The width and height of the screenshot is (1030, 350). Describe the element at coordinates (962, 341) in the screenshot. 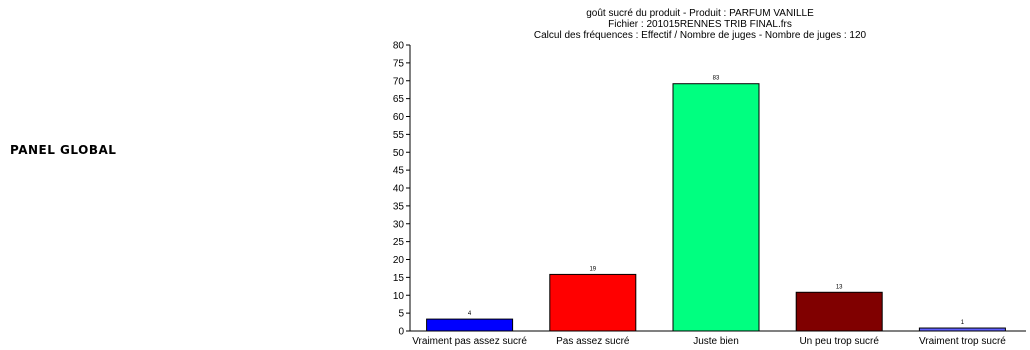

I see `category-label: Vraiment trop sucré` at that location.